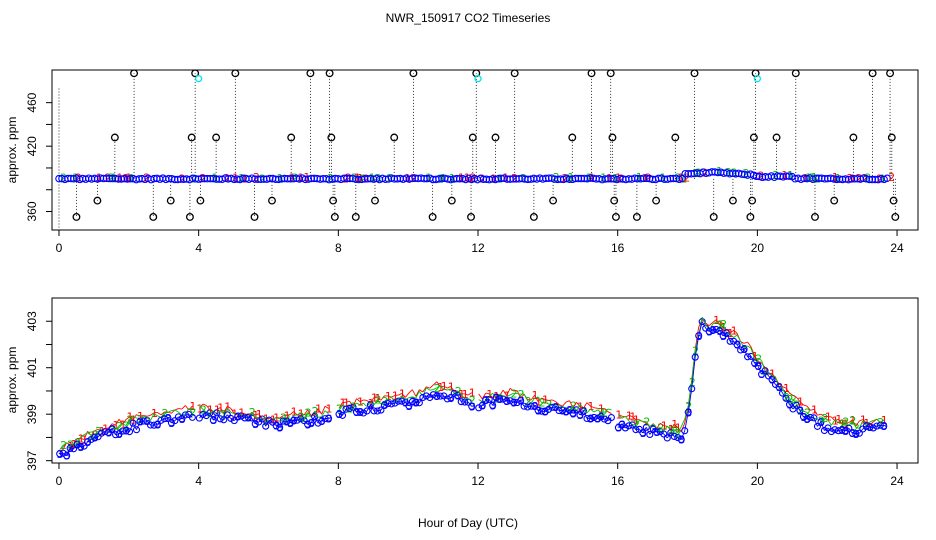 Image resolution: width=936 pixels, height=540 pixels. I want to click on x-tick-label: 24, so click(897, 481).